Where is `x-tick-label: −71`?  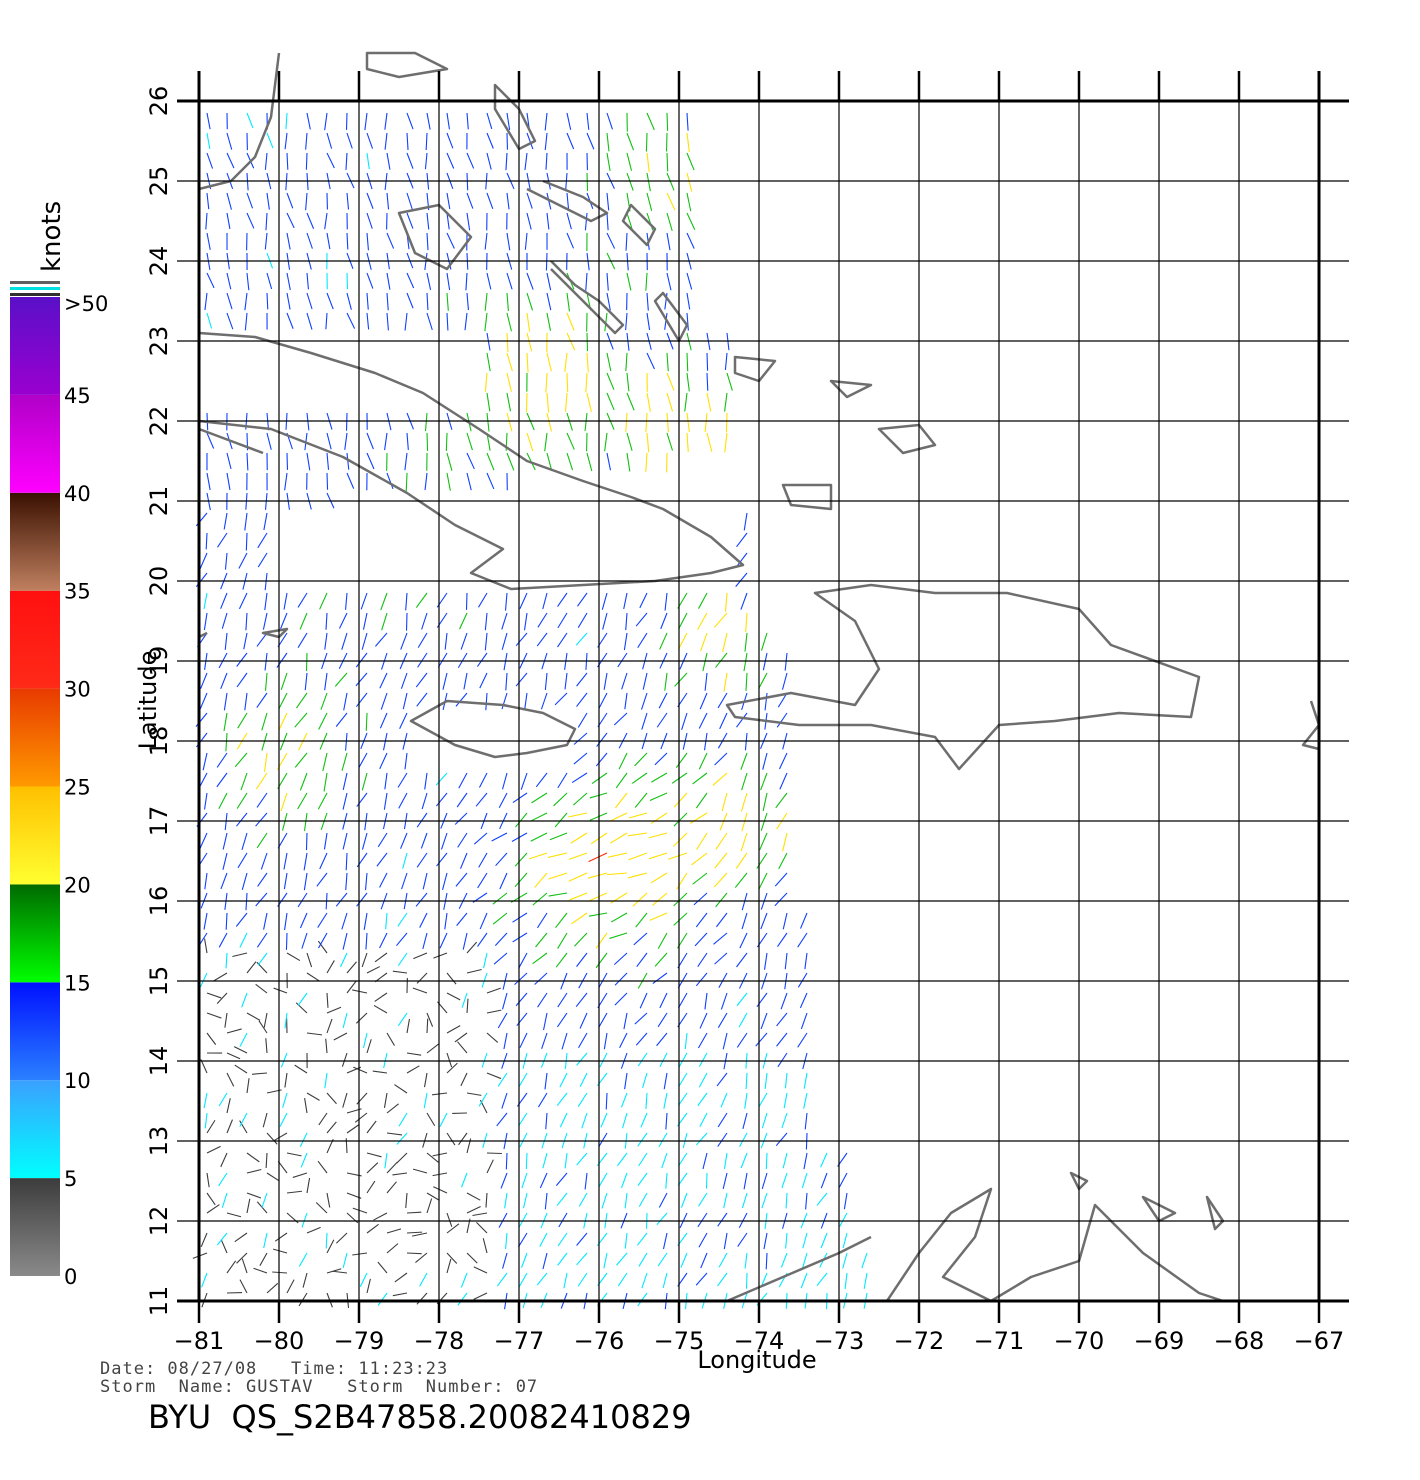
x-tick-label: −71 is located at coordinates (999, 1341).